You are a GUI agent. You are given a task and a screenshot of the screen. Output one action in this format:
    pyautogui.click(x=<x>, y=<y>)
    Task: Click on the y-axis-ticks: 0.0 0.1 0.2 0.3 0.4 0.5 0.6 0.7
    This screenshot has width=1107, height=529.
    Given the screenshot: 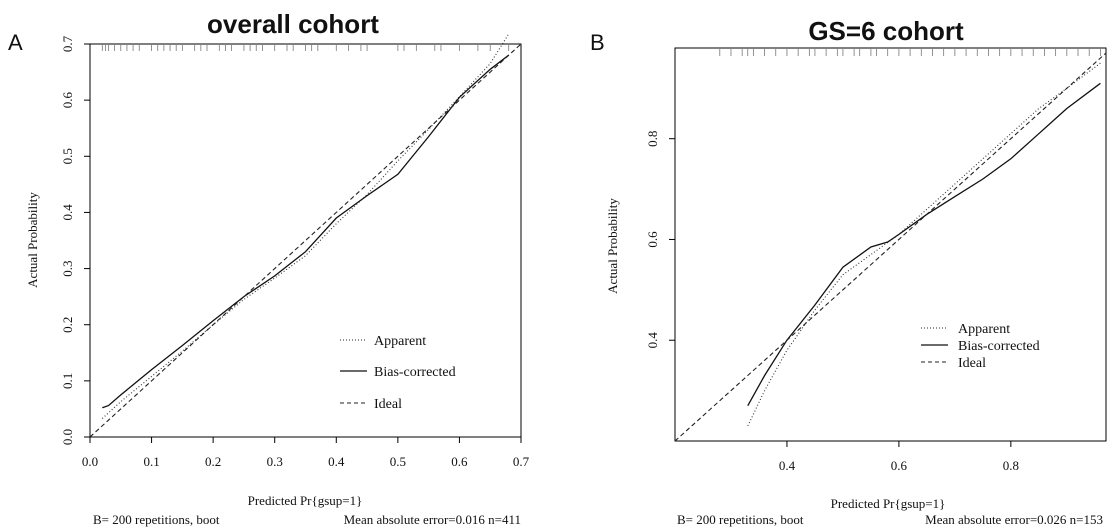 What is the action you would take?
    pyautogui.click(x=75, y=240)
    